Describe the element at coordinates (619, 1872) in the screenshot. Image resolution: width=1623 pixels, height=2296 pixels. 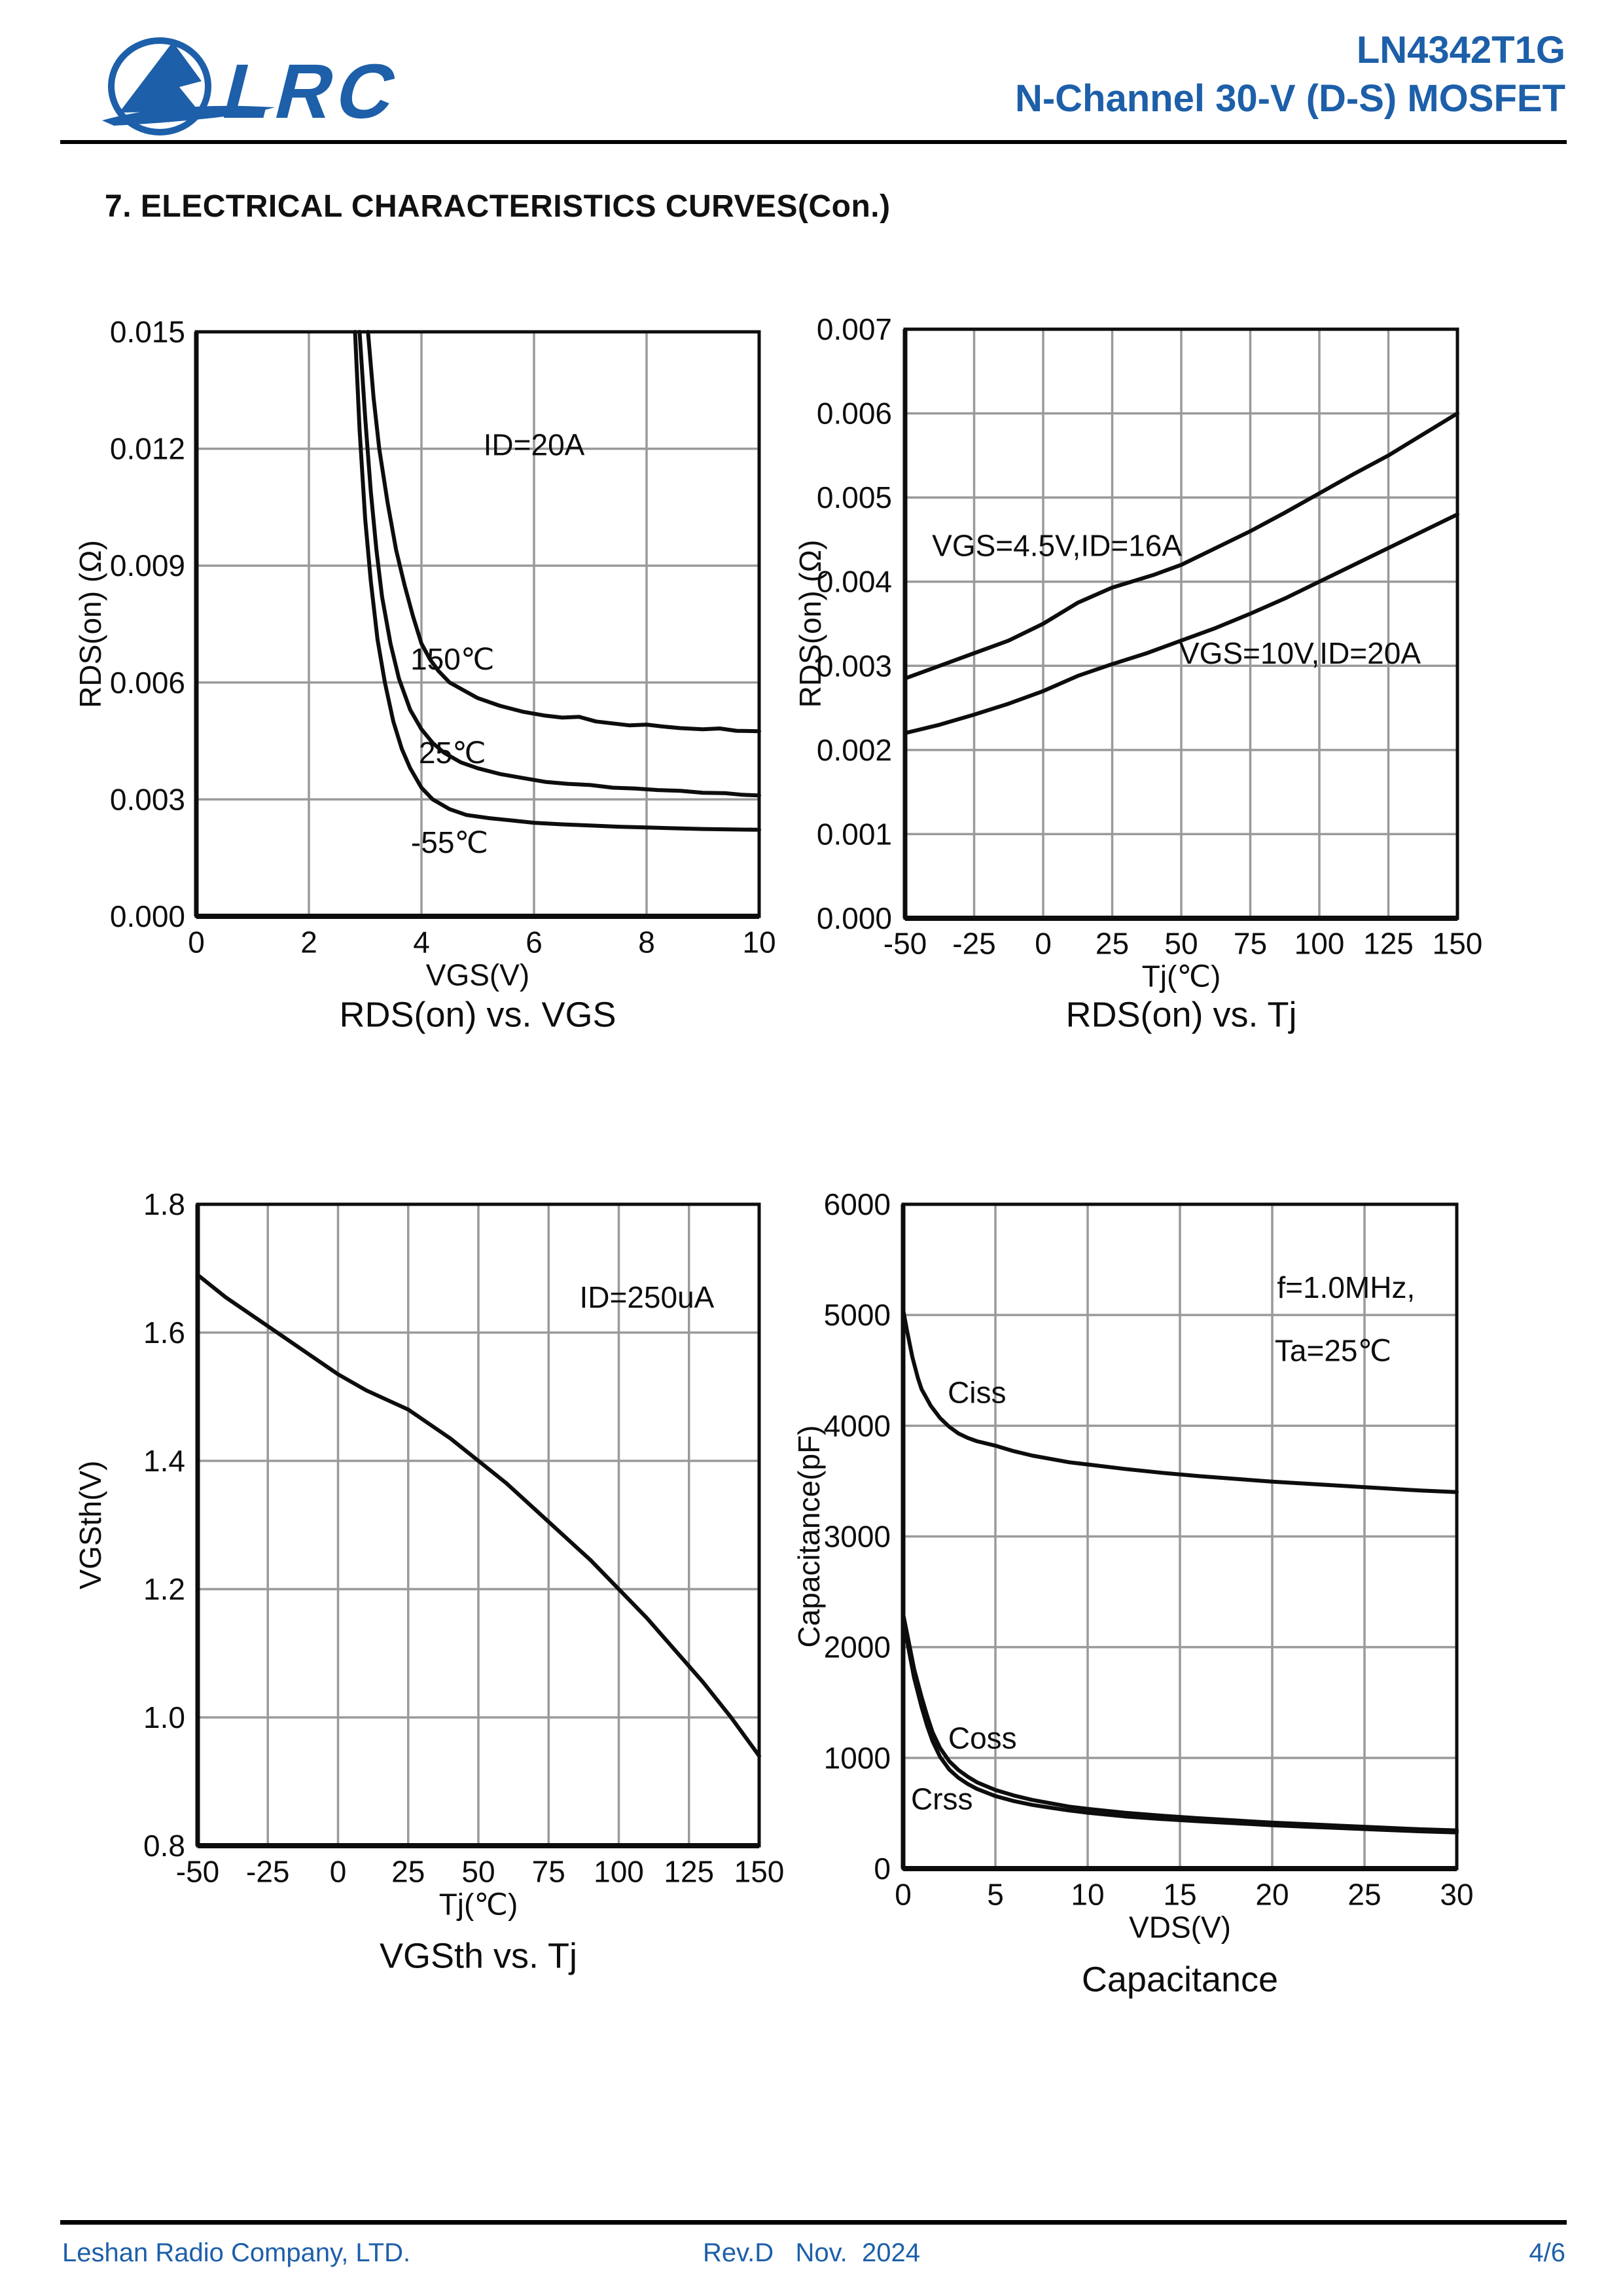
I see `x-tick-label: 100` at that location.